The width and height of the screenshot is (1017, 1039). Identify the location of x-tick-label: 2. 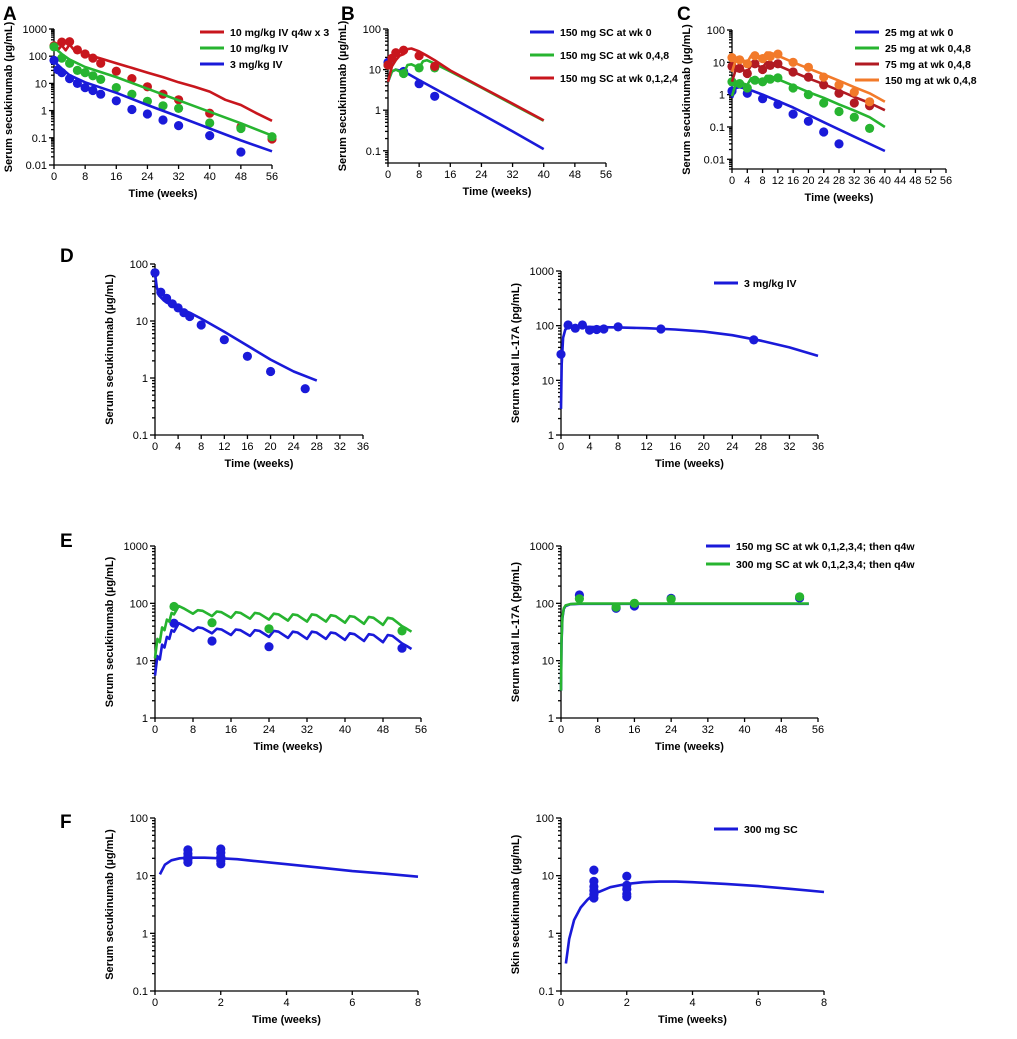
(627, 1003).